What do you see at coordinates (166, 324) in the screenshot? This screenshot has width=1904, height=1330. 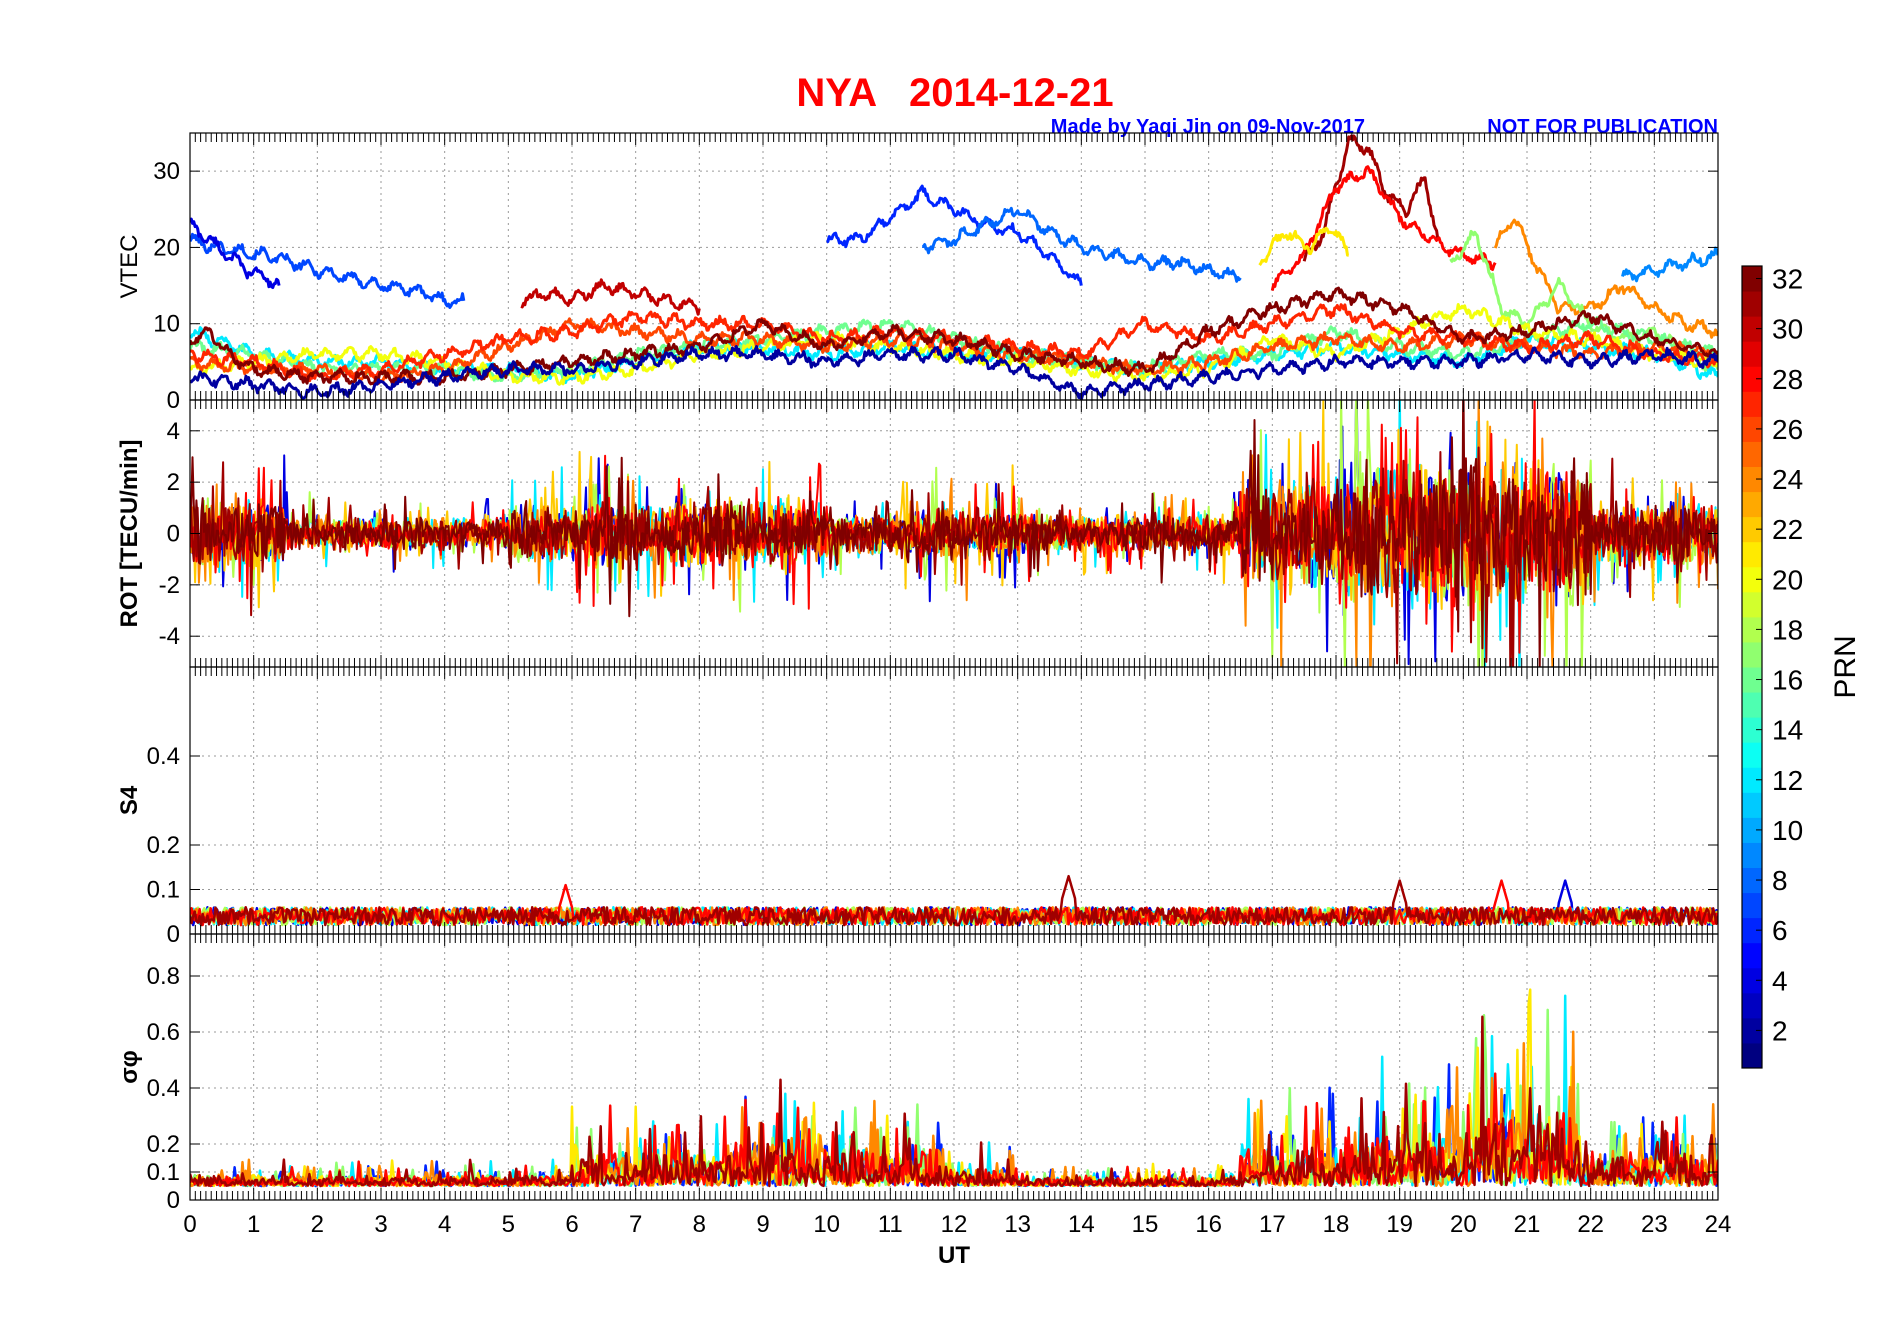 I see `y-tick-label: 10` at bounding box center [166, 324].